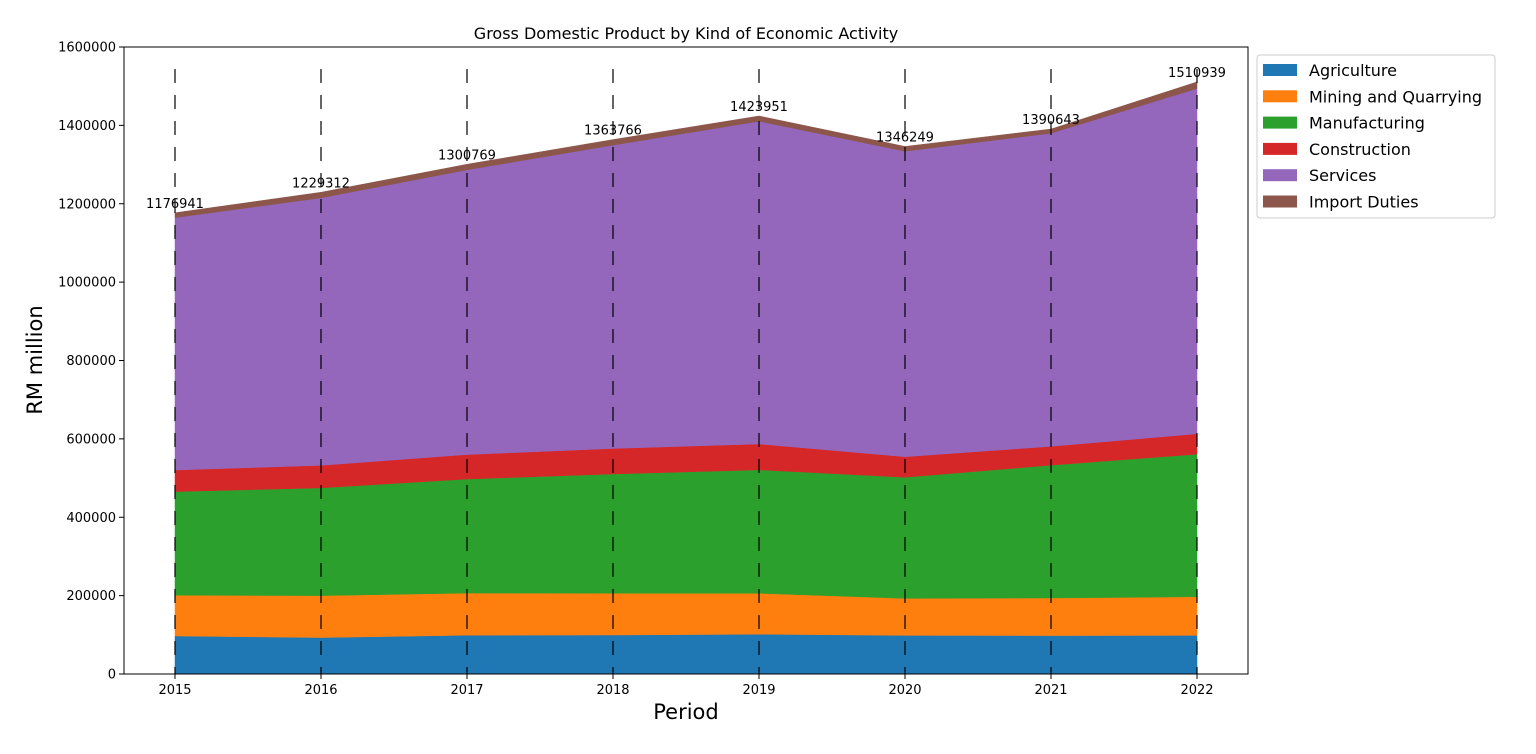  What do you see at coordinates (466, 690) in the screenshot?
I see `x-tick-label: 2017` at bounding box center [466, 690].